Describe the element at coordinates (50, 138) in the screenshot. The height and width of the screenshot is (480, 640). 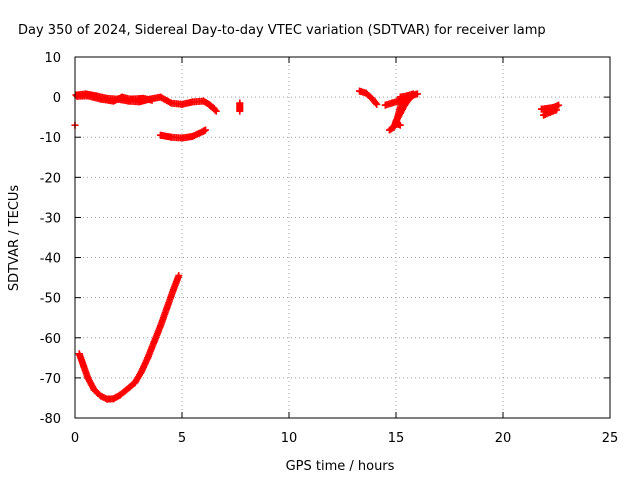
I see `y-tick-label: -10` at that location.